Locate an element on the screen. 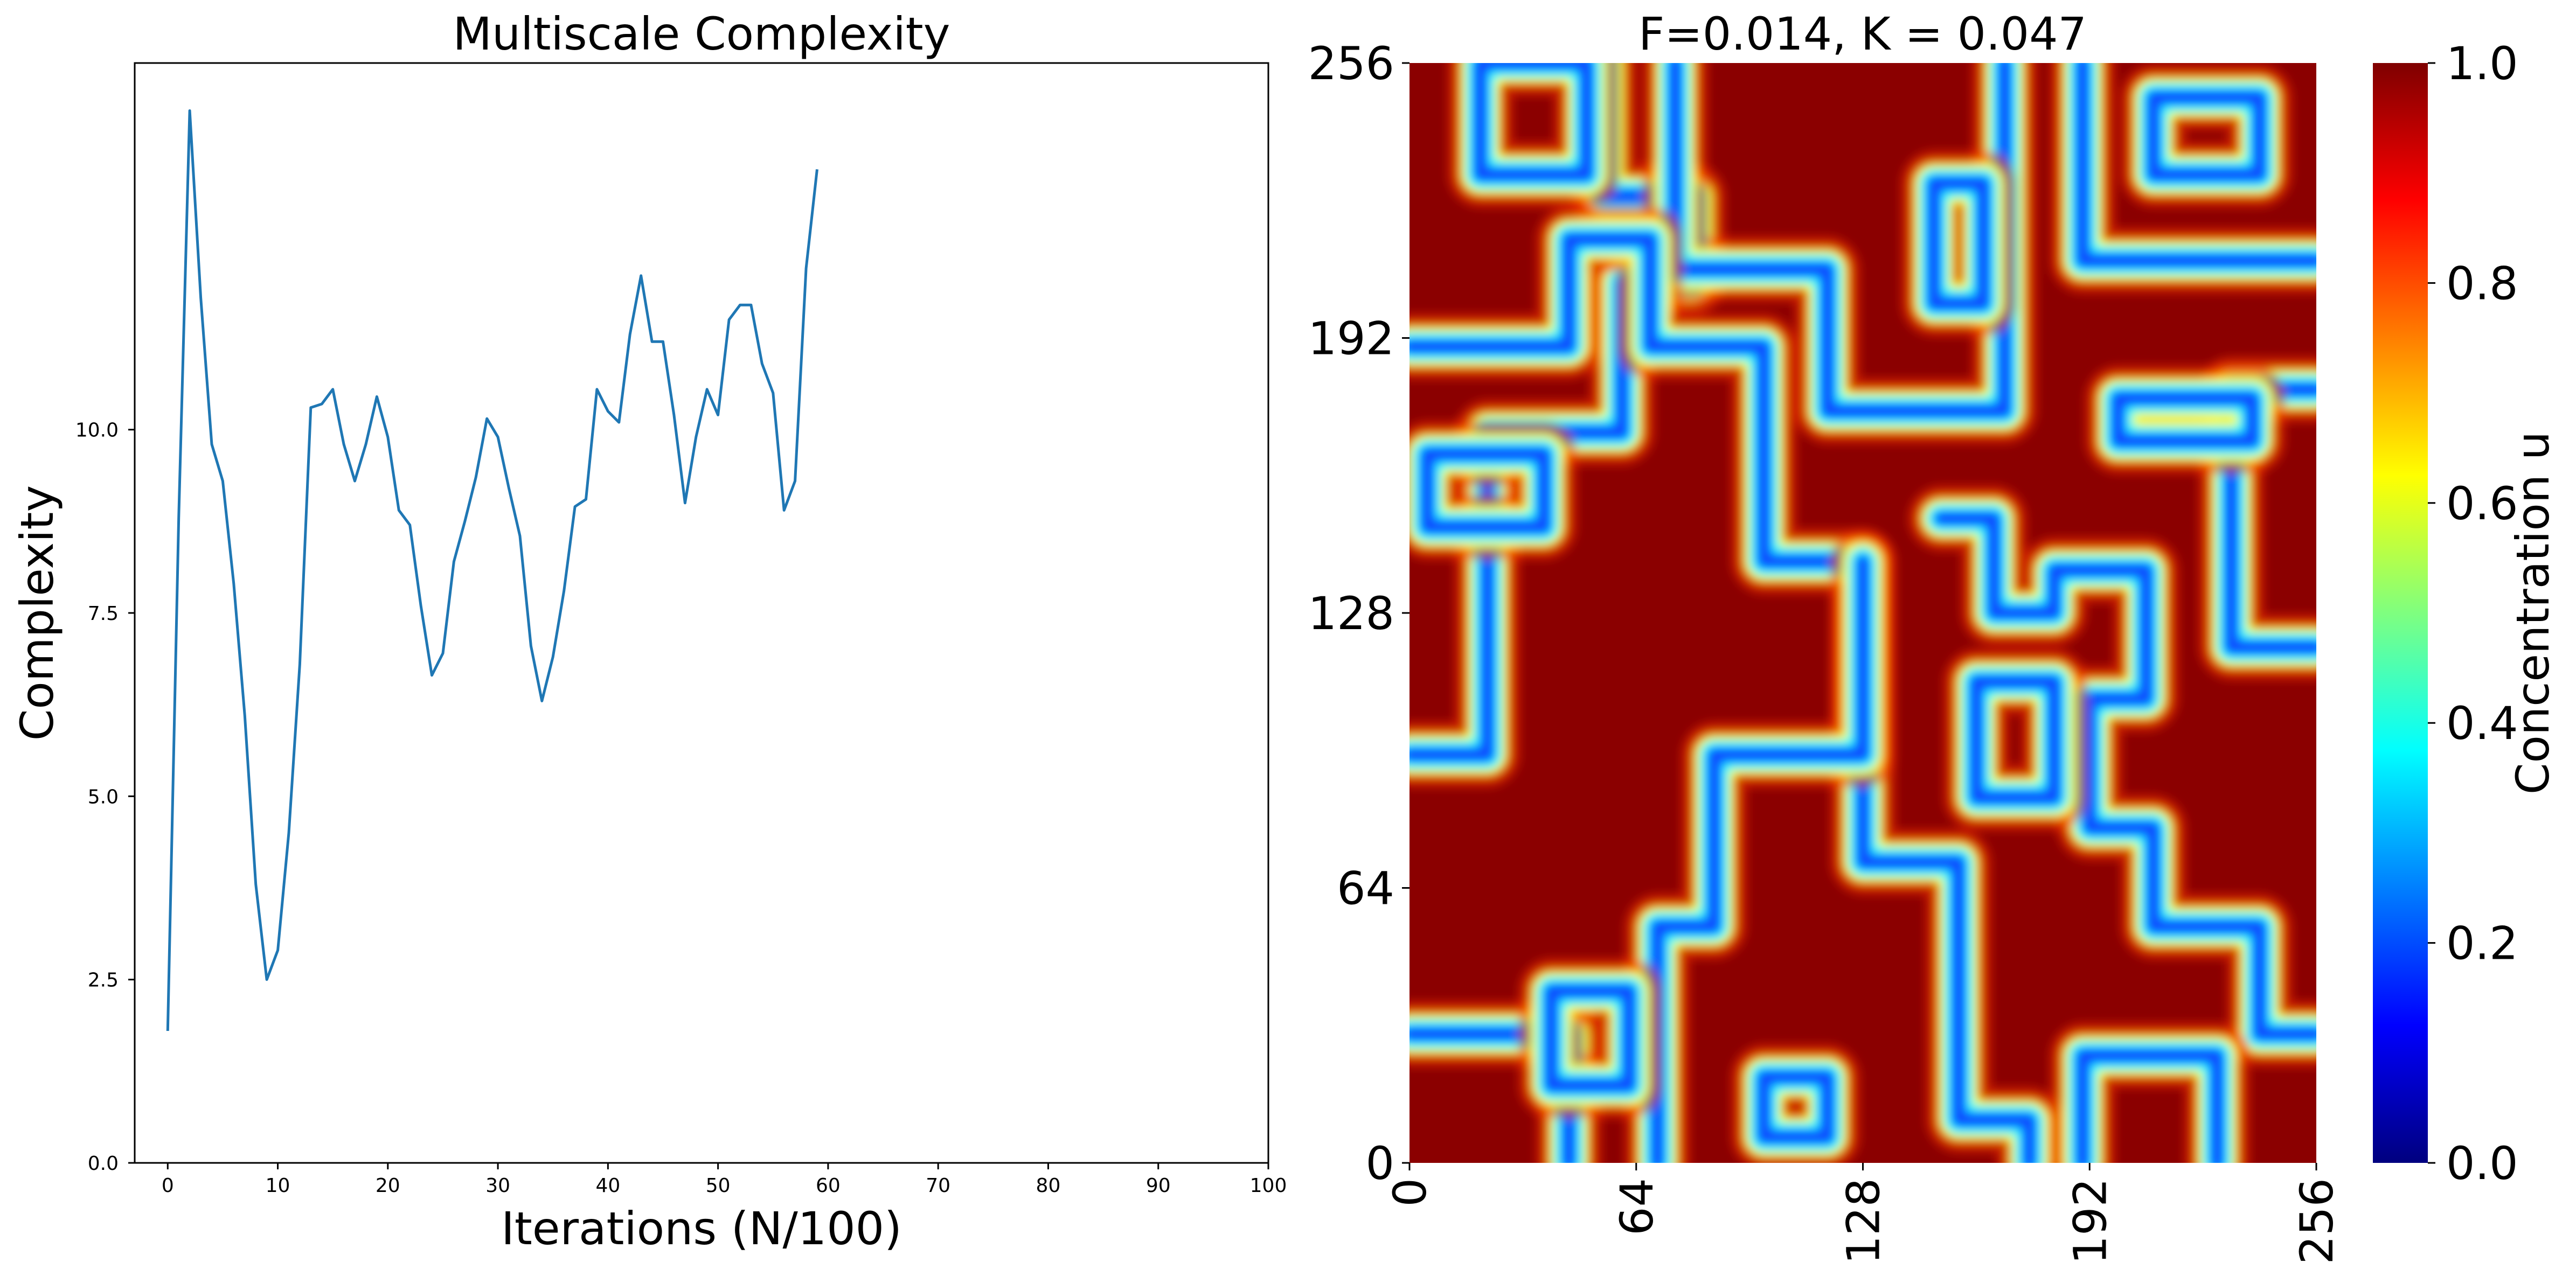 The image size is (2576, 1276). heatmap-x-tick-label: 256 is located at coordinates (2316, 1221).